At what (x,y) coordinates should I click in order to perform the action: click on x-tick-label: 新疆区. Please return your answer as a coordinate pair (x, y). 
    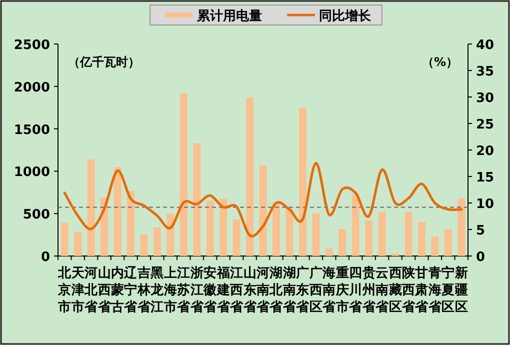
    Looking at the image, I should click on (461, 290).